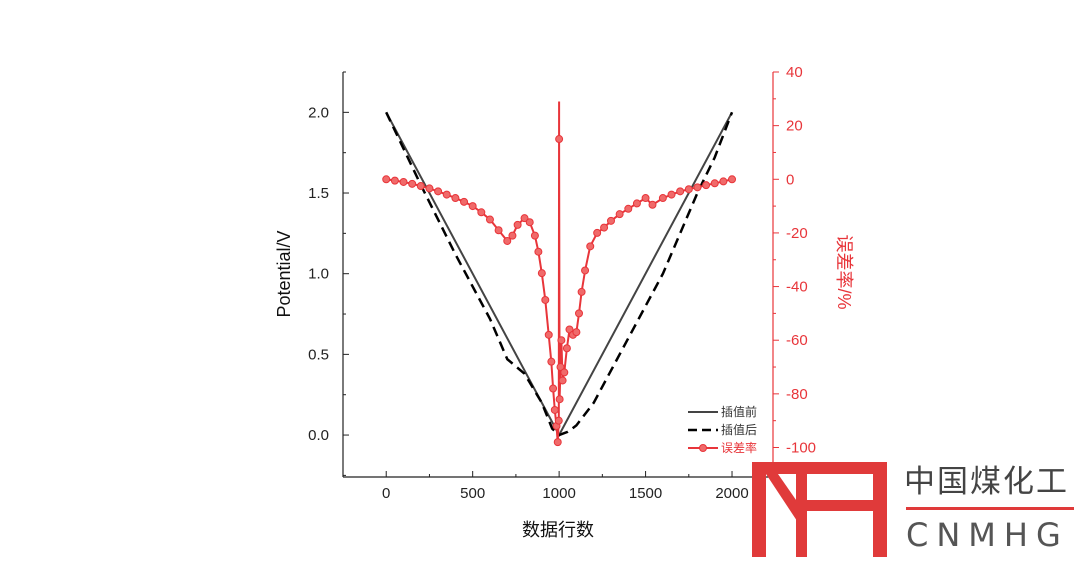 The width and height of the screenshot is (1080, 562). Describe the element at coordinates (819, 509) in the screenshot. I see `logo-mark` at that location.